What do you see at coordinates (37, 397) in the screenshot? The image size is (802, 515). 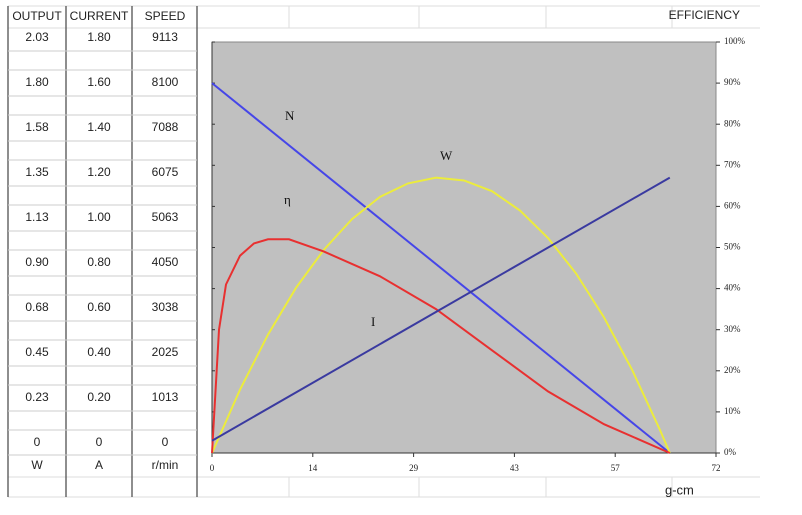 I see `table-cell: 0.23` at bounding box center [37, 397].